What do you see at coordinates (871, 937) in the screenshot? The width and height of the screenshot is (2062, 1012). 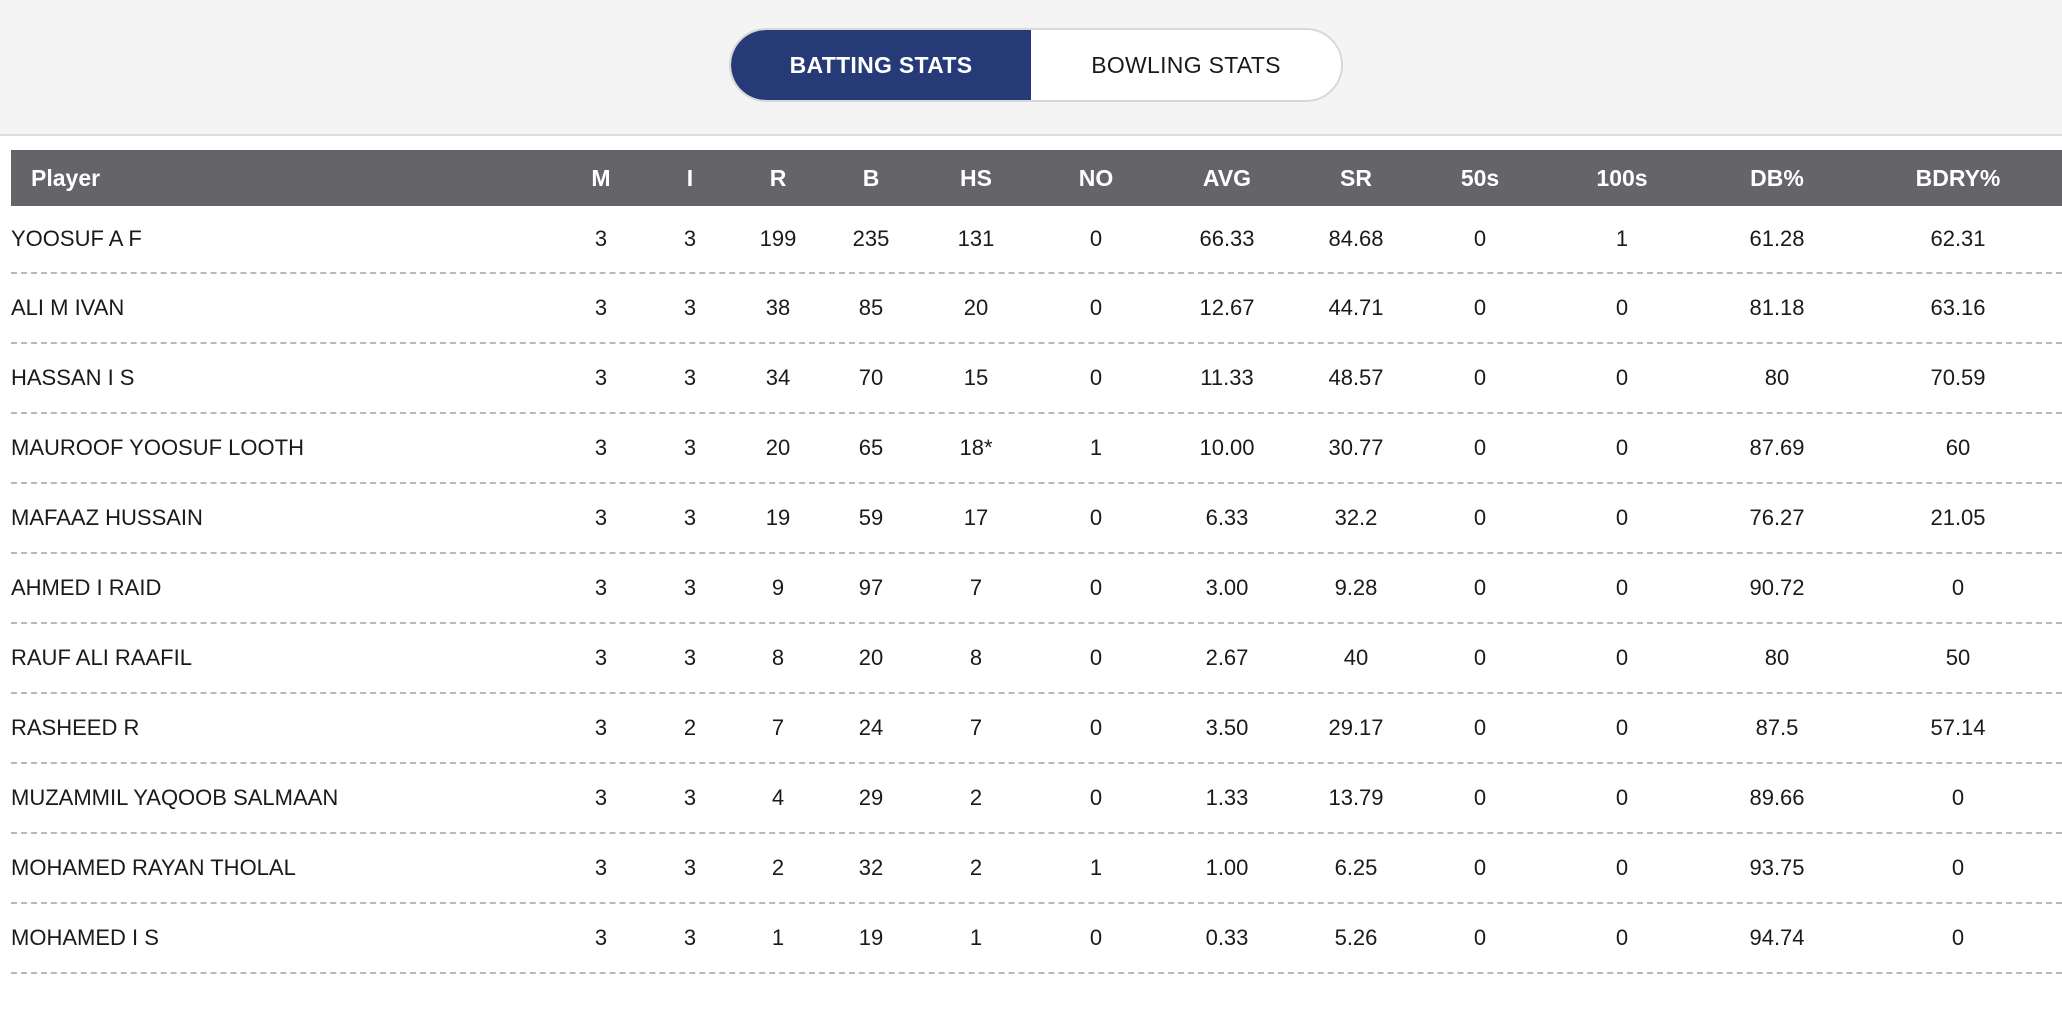 I see `cell-b: 19` at bounding box center [871, 937].